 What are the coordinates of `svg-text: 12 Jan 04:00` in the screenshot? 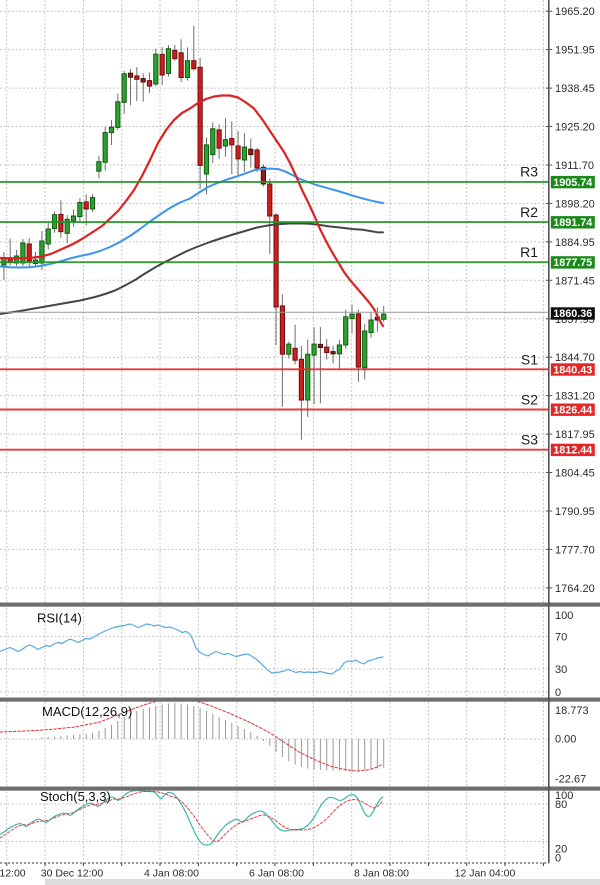 It's located at (485, 873).